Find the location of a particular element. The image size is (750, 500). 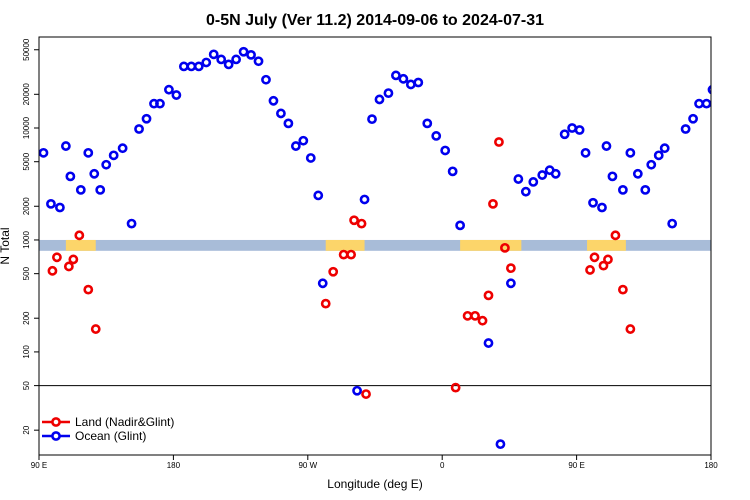

legend-item: Land (Nadir&Glint) is located at coordinates (108, 422).